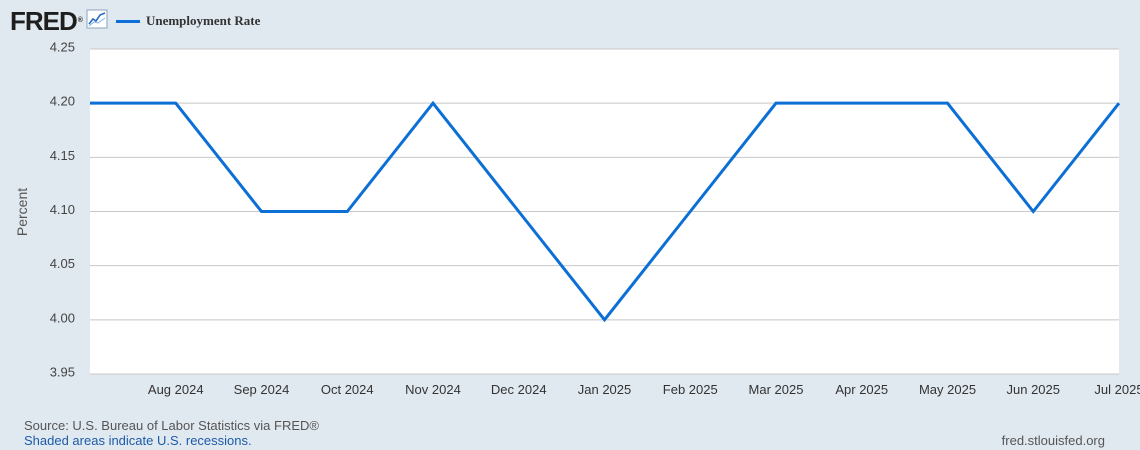 The height and width of the screenshot is (450, 1140). I want to click on y-tick-label: 4.15, so click(62, 155).